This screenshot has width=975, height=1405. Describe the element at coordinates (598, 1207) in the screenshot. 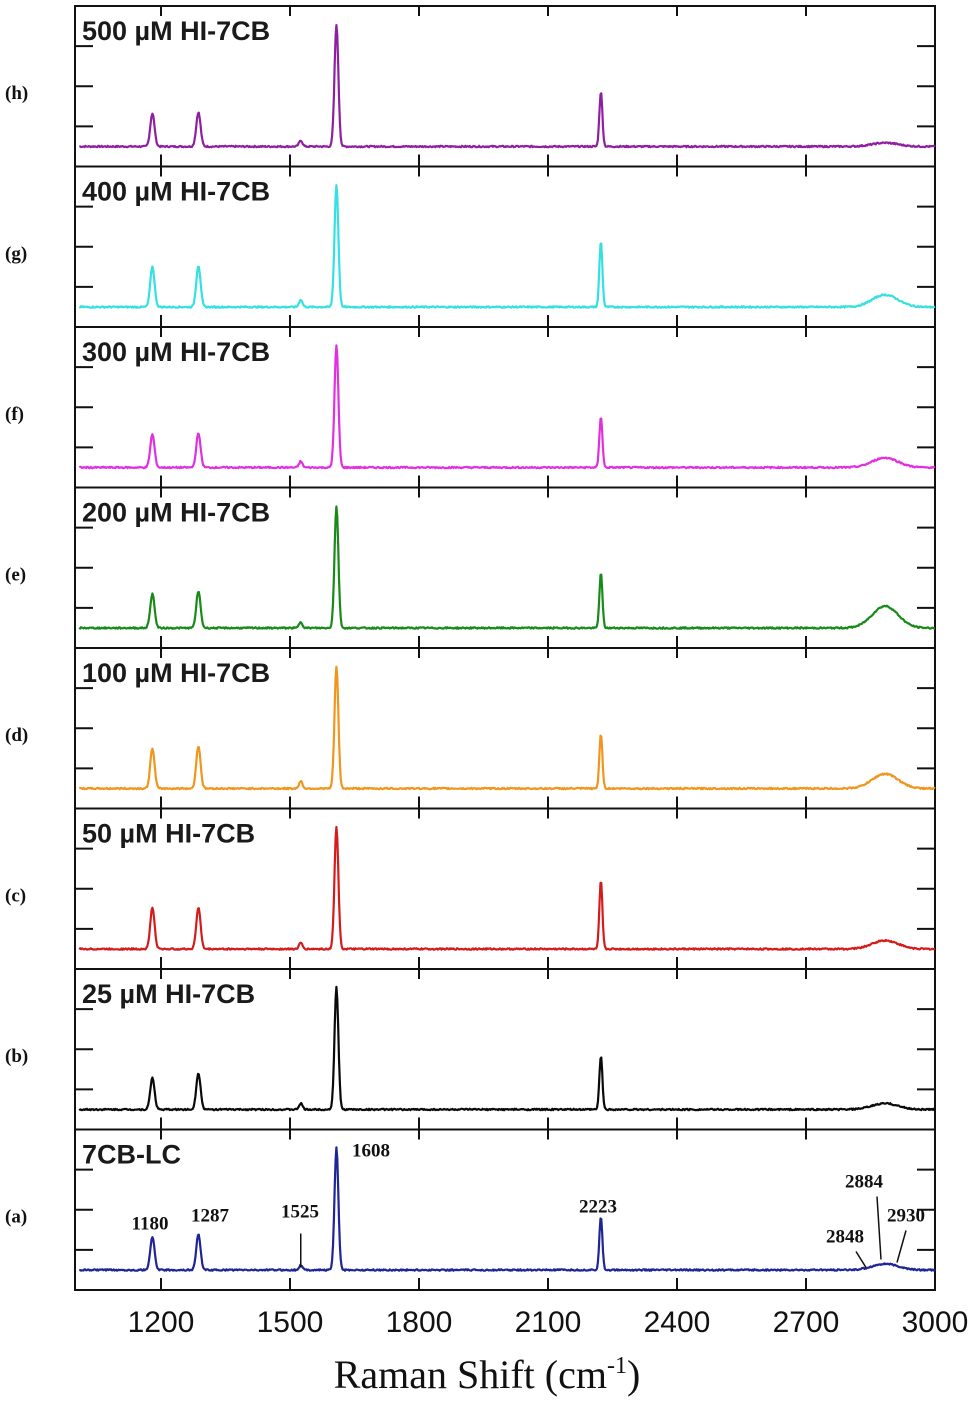

I see `peak-label-2223: 2223` at that location.